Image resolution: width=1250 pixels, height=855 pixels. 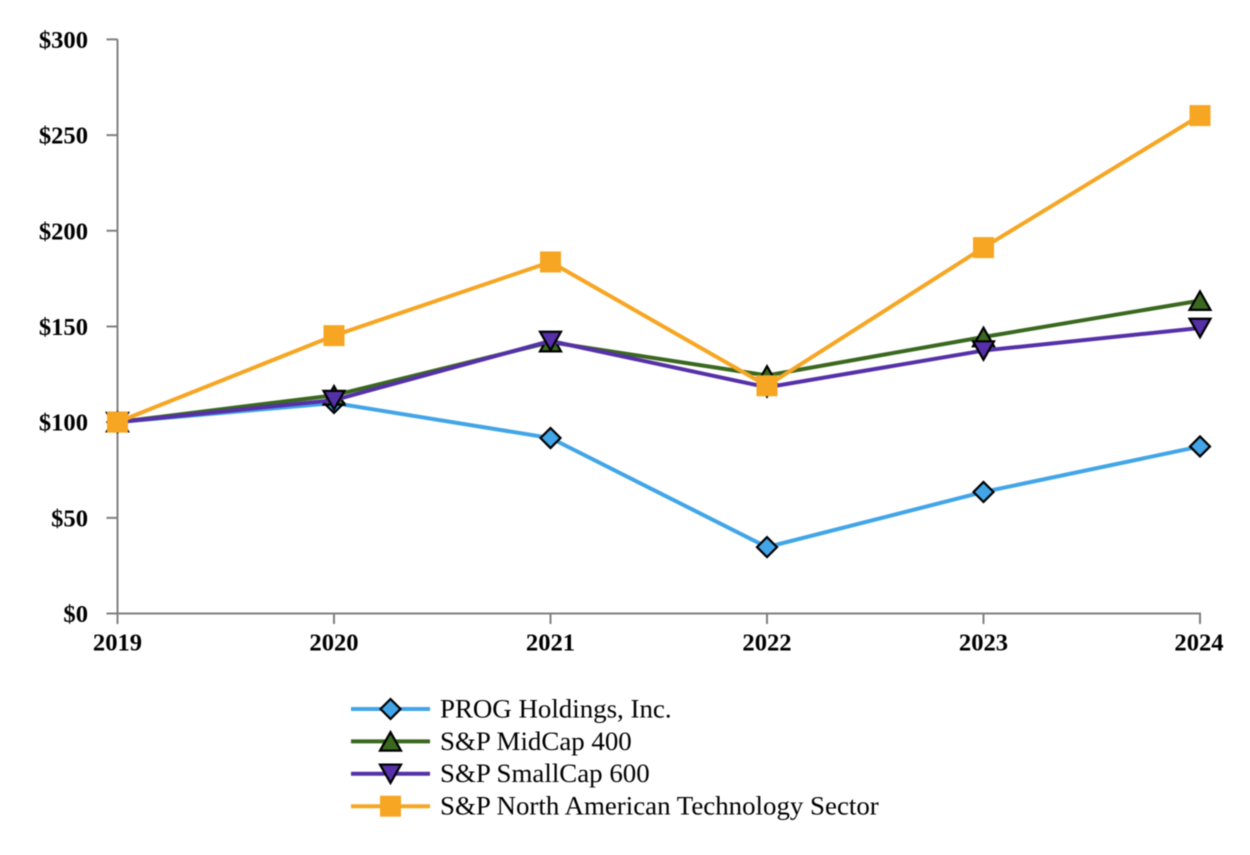 What do you see at coordinates (75, 614) in the screenshot?
I see `svg-text: $0` at bounding box center [75, 614].